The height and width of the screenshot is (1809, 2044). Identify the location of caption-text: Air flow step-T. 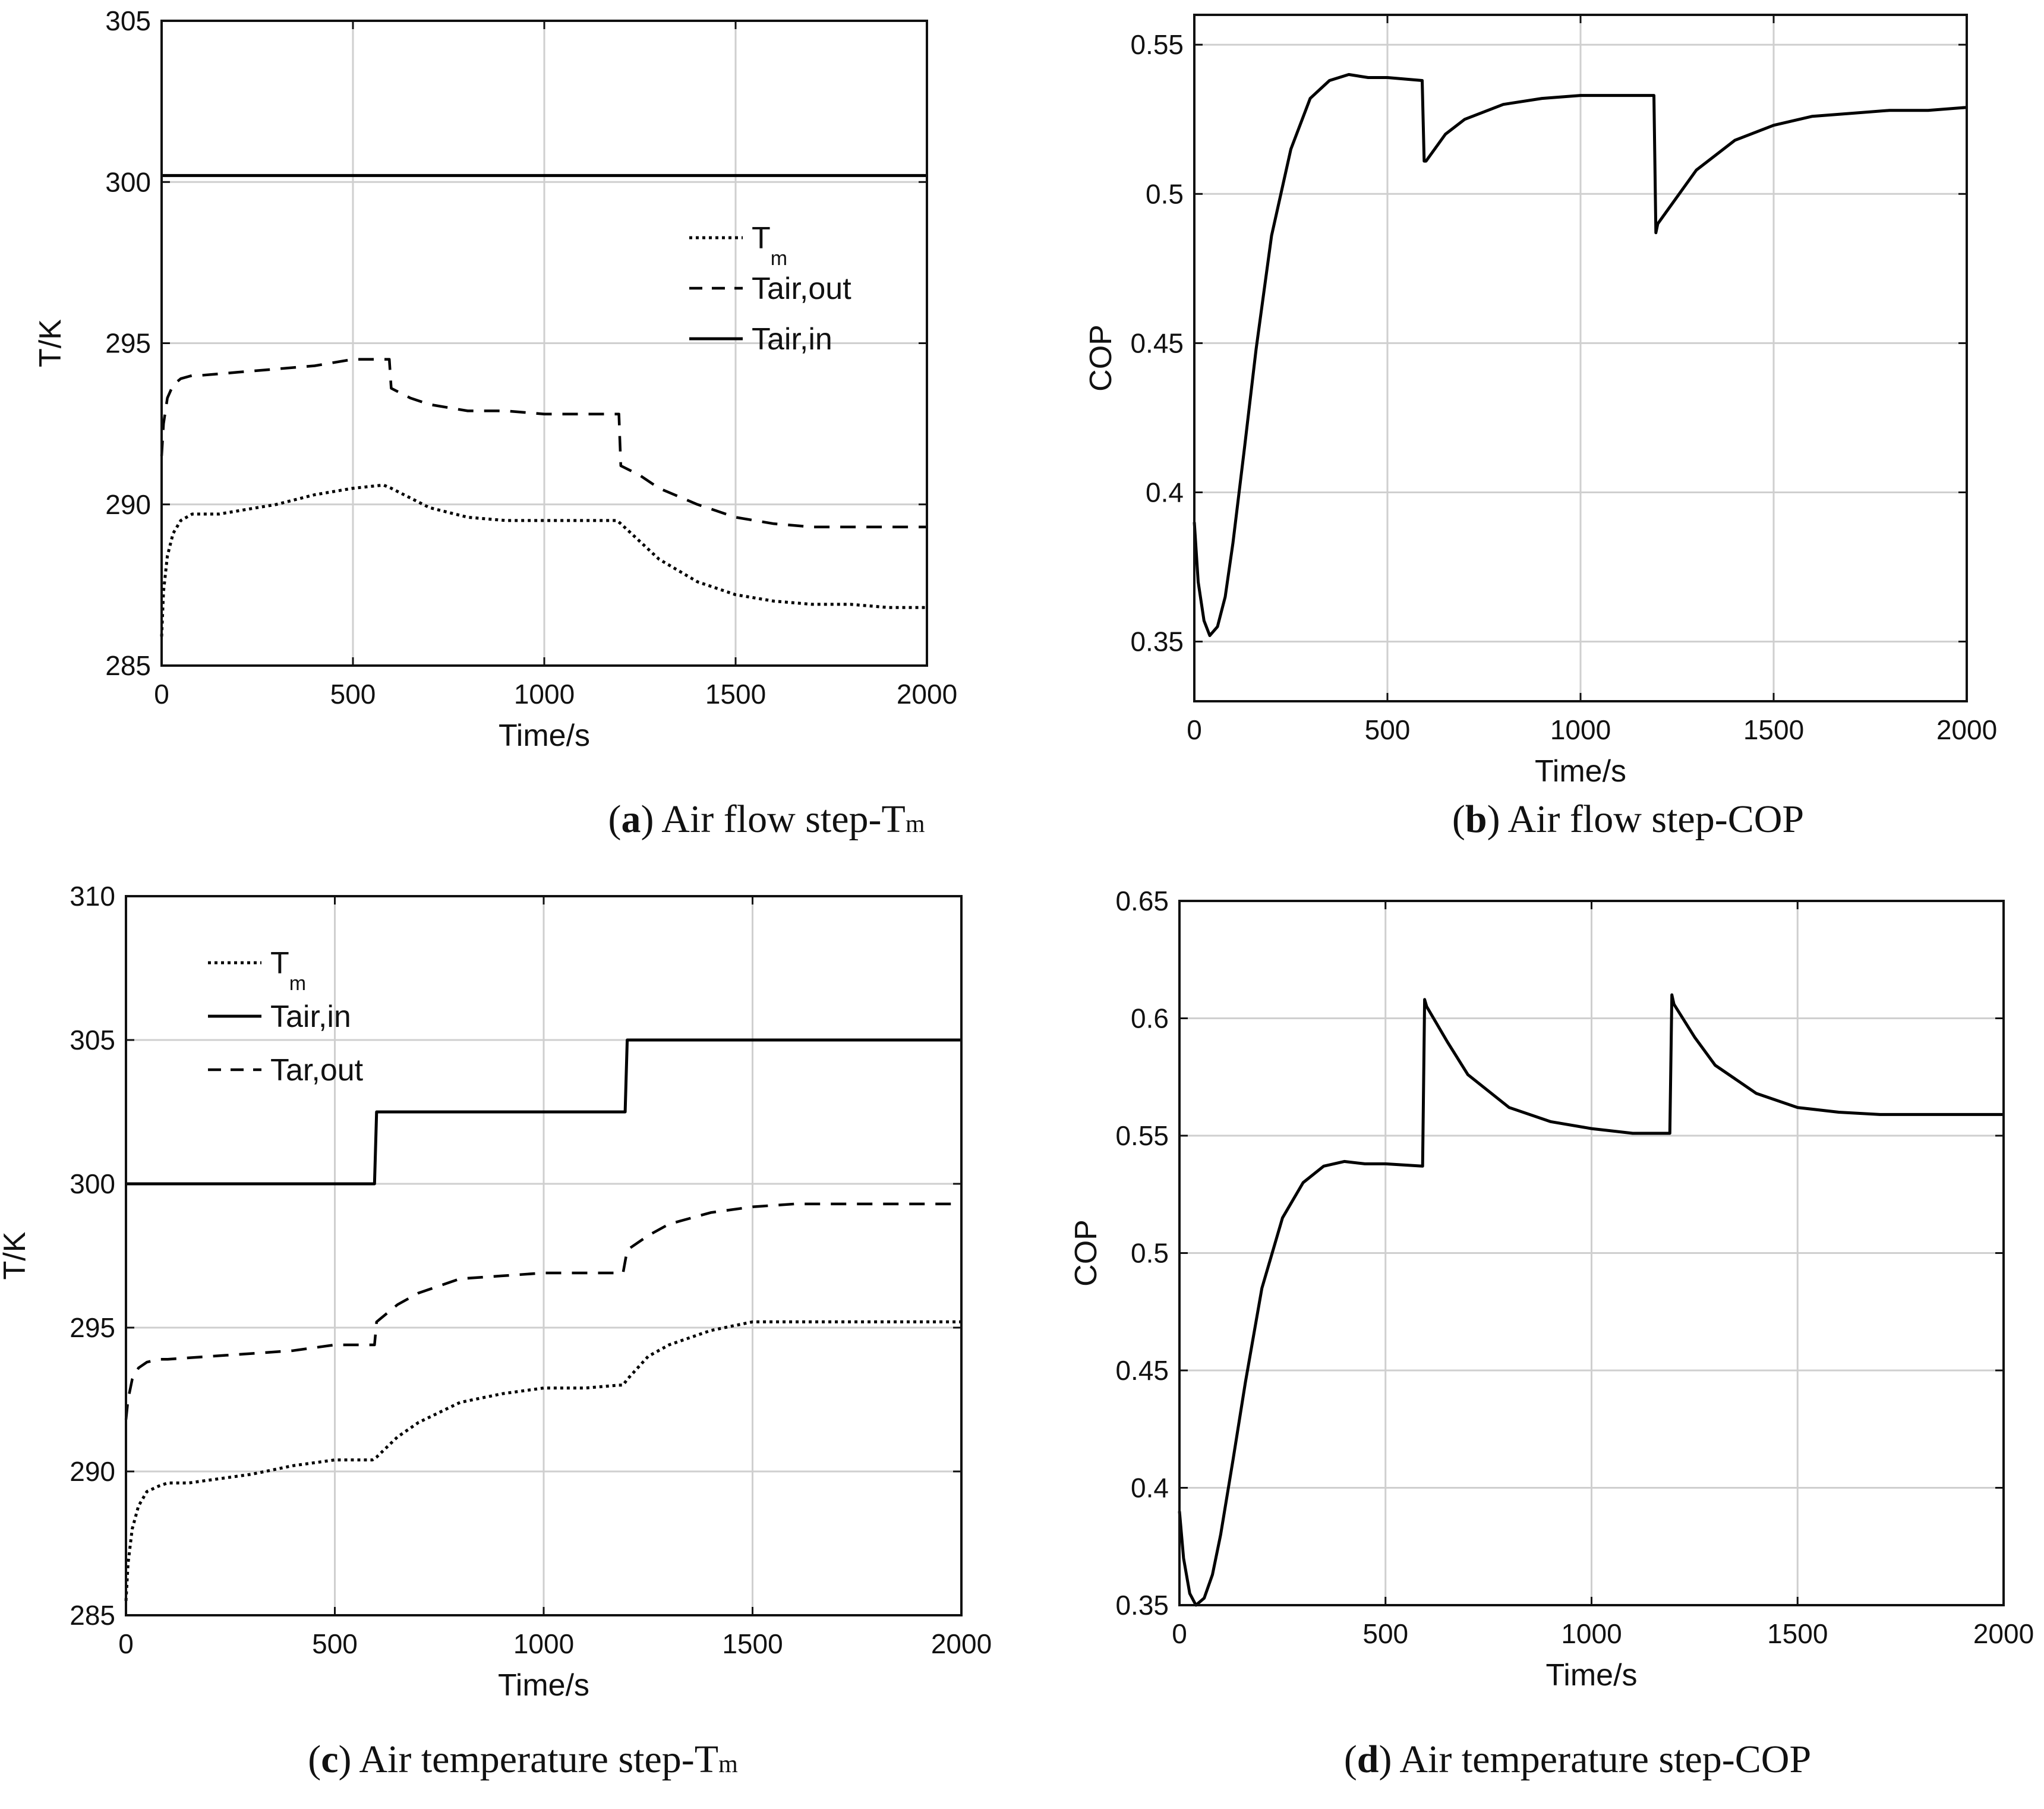
(779, 819).